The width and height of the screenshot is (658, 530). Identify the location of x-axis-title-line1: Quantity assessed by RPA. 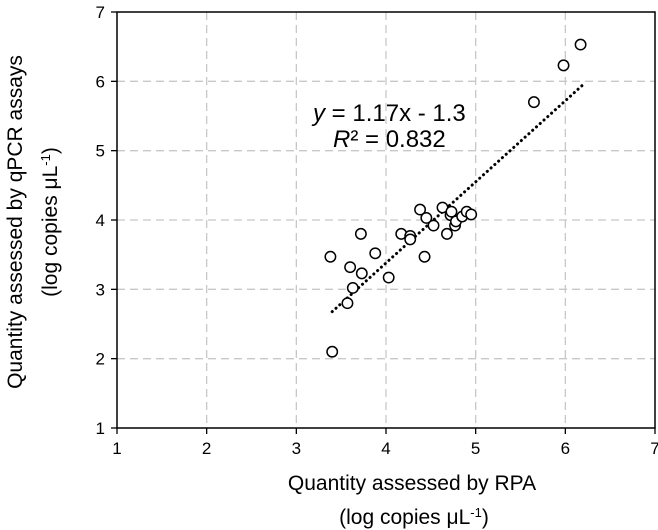
(412, 483).